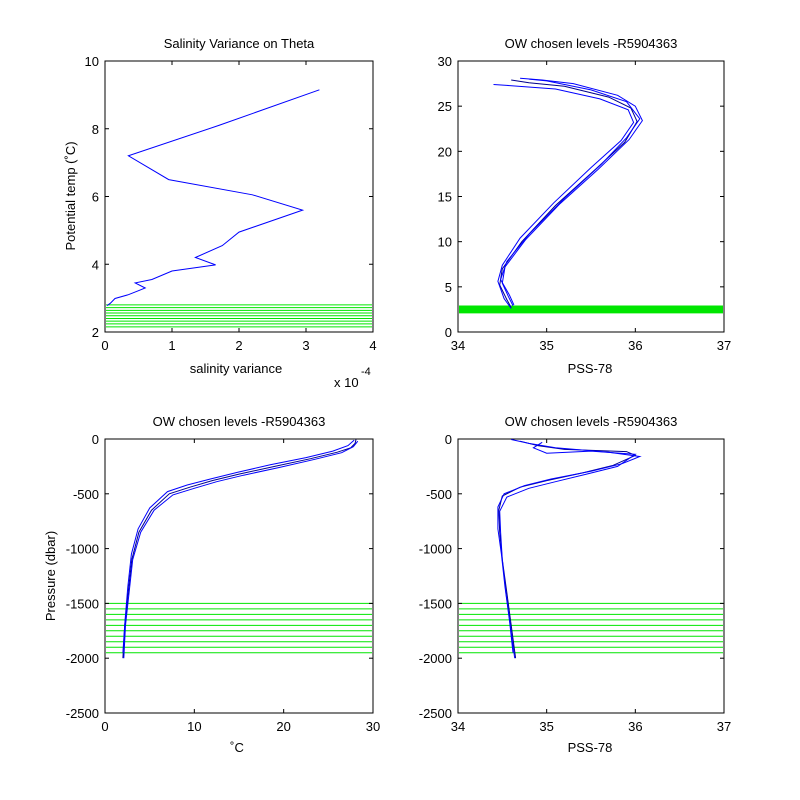  What do you see at coordinates (239, 421) in the screenshot?
I see `panel-3-title: OW chosen levels -R5904363` at bounding box center [239, 421].